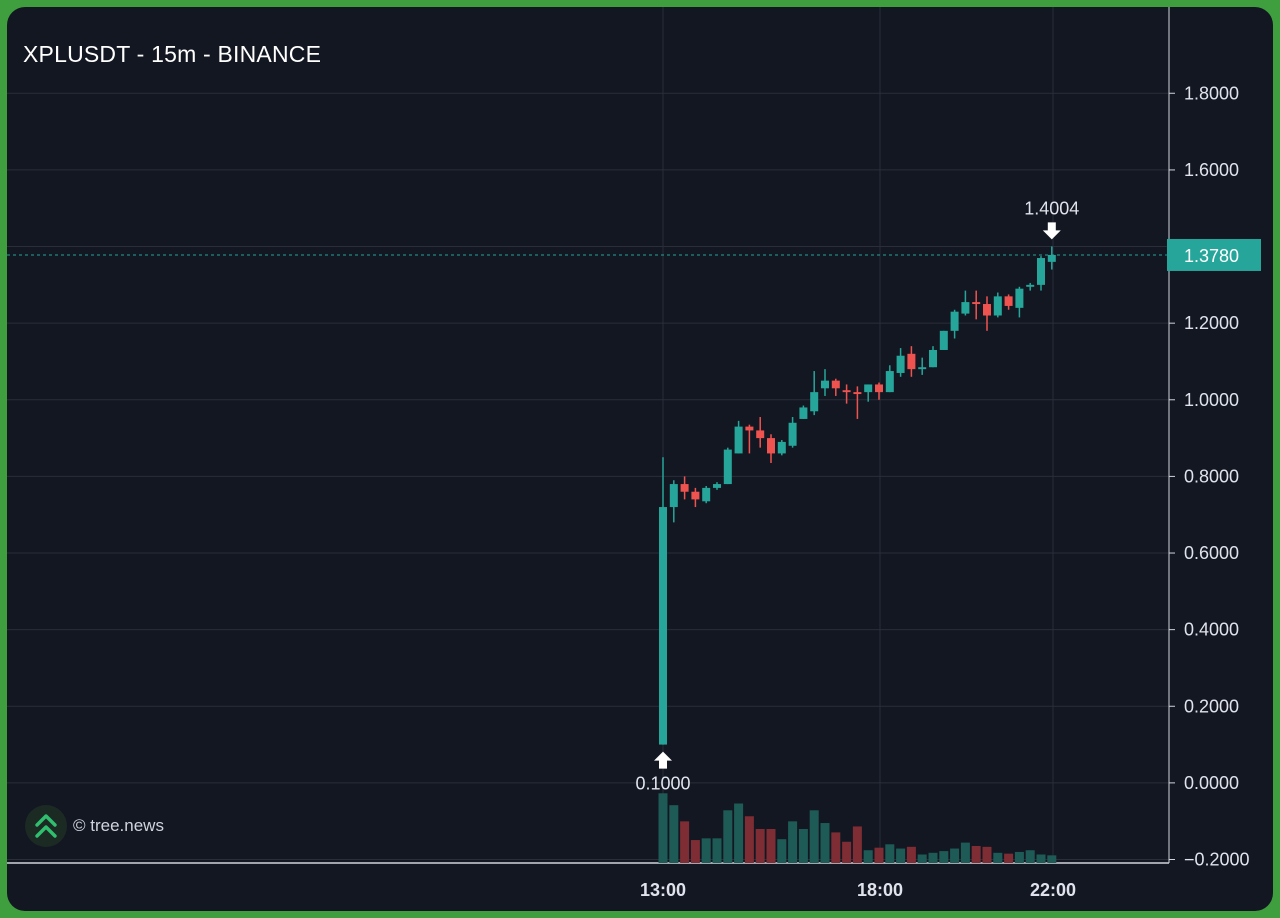 The height and width of the screenshot is (918, 1280). Describe the element at coordinates (1051, 208) in the screenshot. I see `high-price-label: 1.4004` at that location.